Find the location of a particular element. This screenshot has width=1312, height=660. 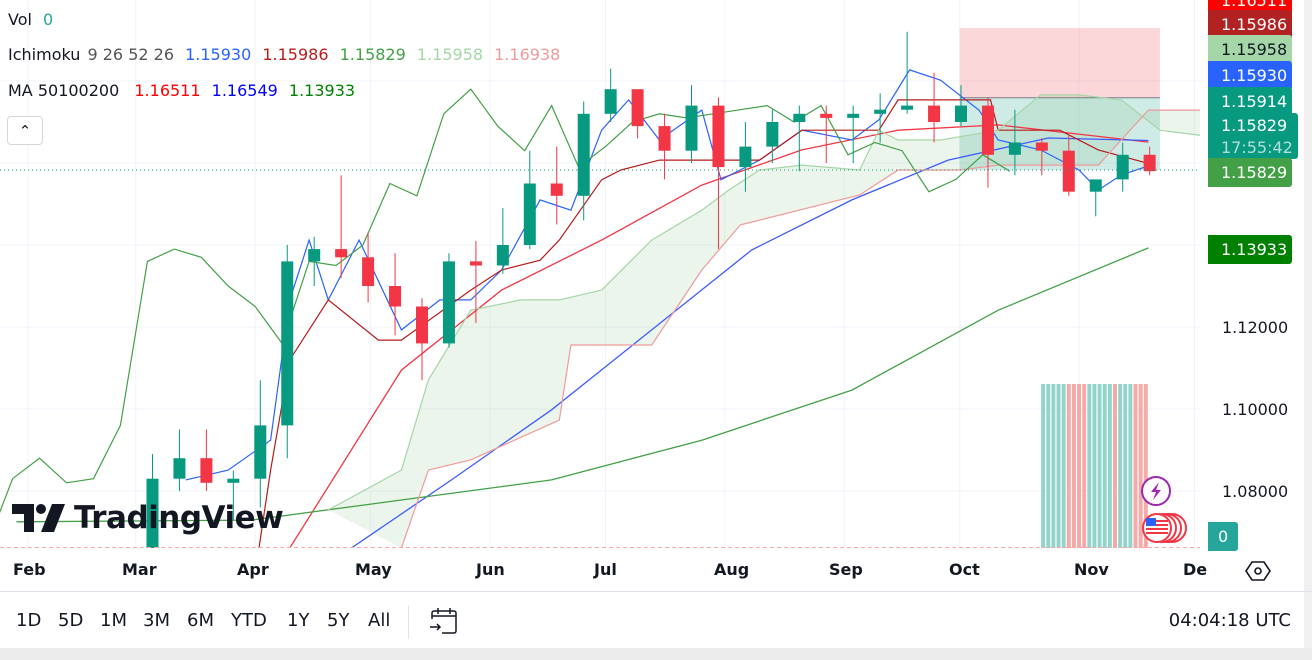

legend-ichimoku-span-a: 1.15958 is located at coordinates (450, 54).